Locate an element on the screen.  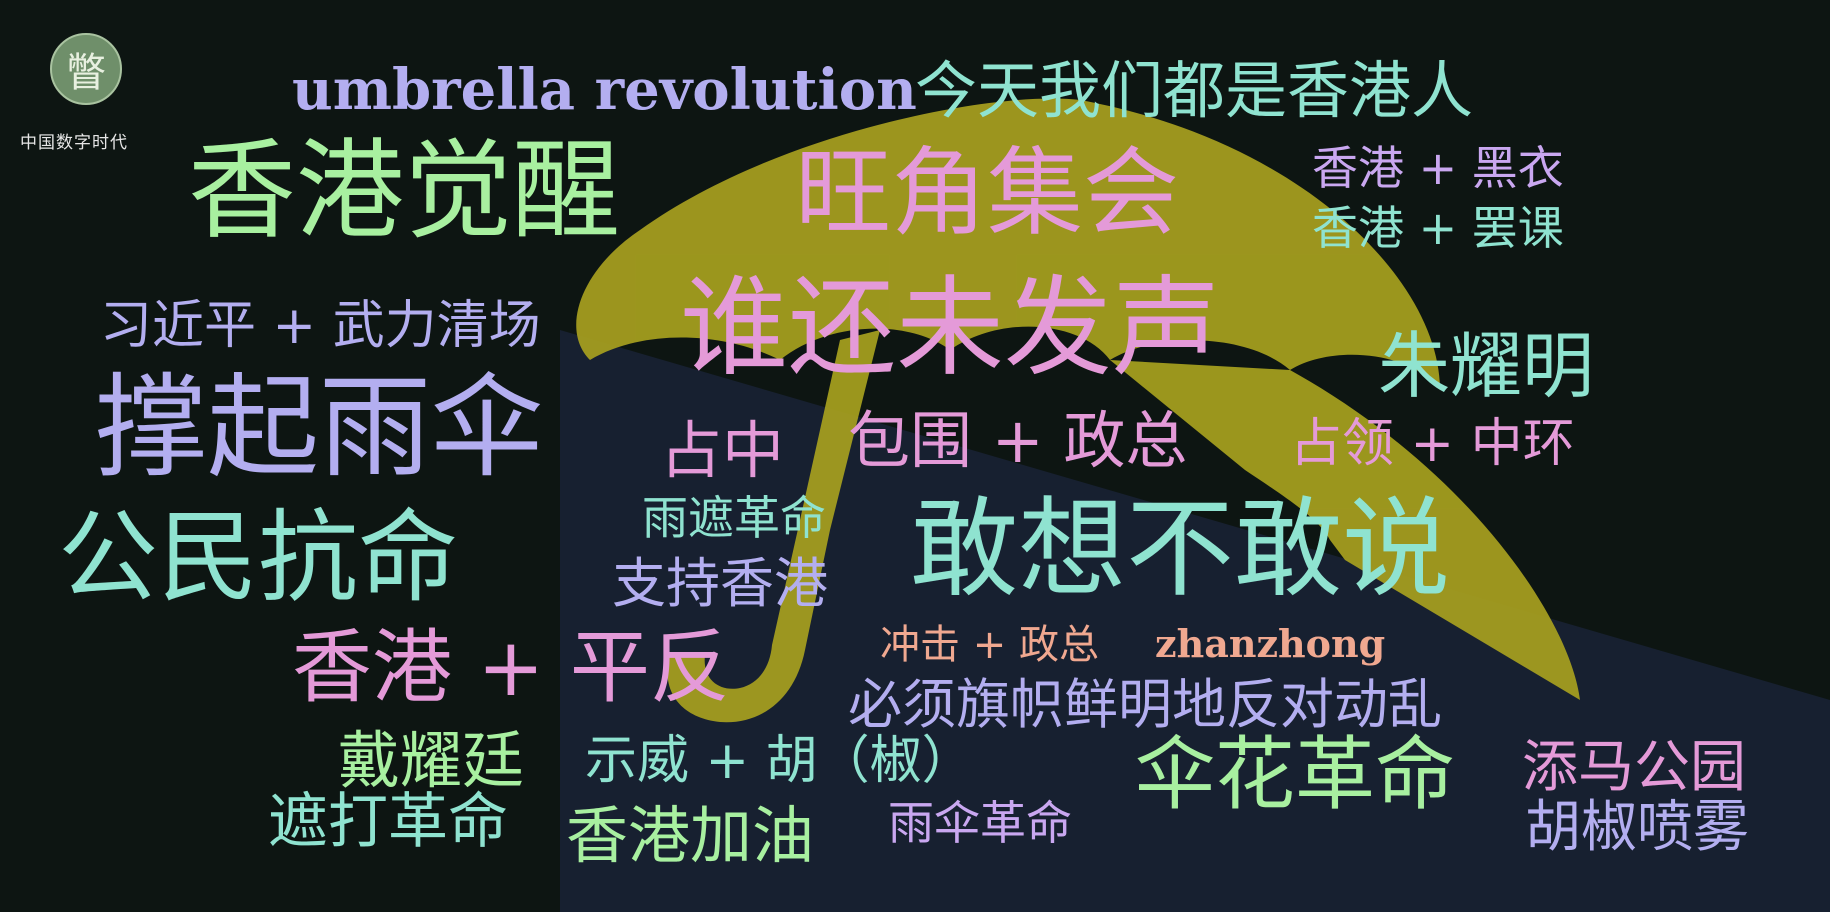
word: 占领 + 中环 is located at coordinates (1432, 444).